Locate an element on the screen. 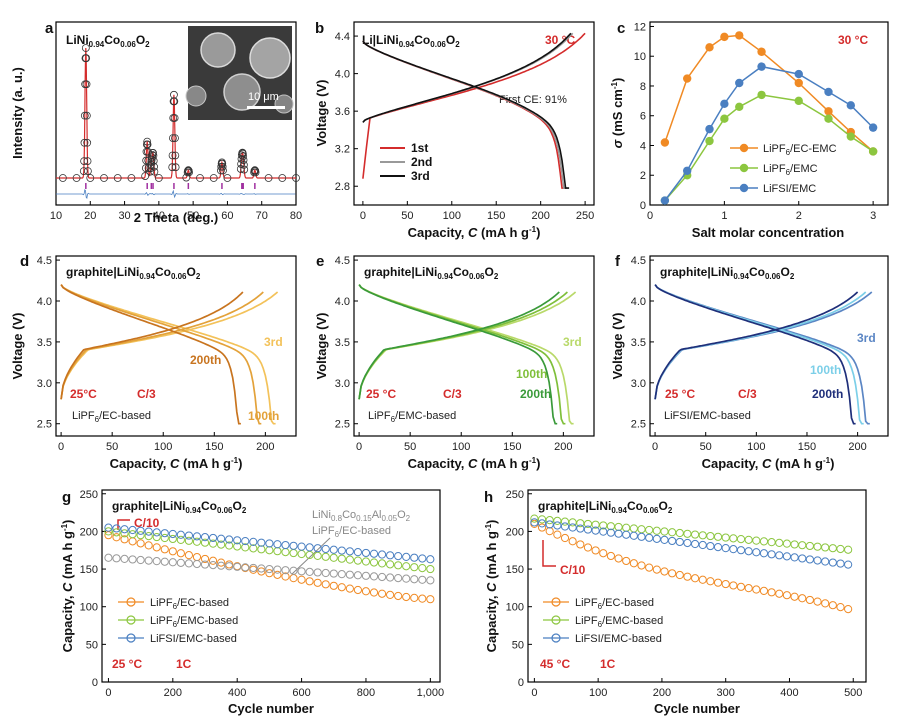  panel-h-rate: 1C is located at coordinates (608, 664).